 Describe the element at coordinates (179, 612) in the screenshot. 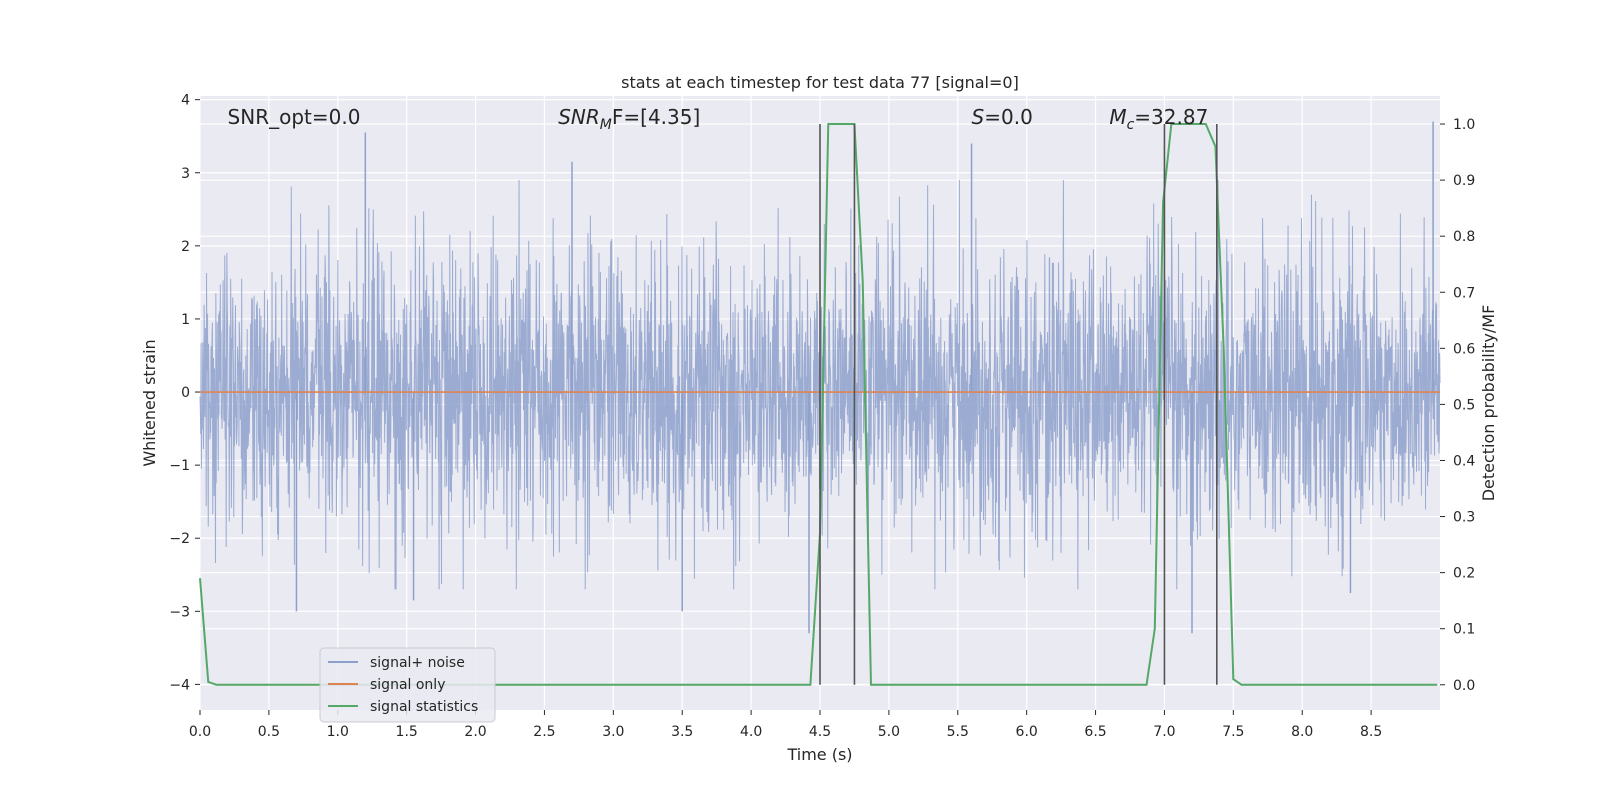

I see `y-tick-label: −3` at that location.